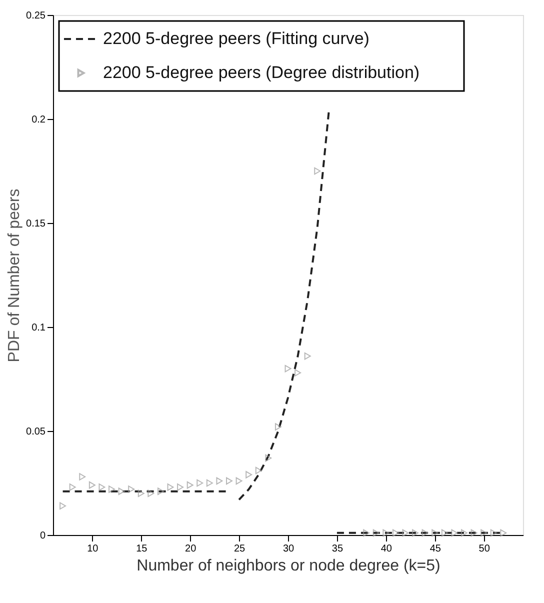  I want to click on x-tick-label: 15, so click(142, 549).